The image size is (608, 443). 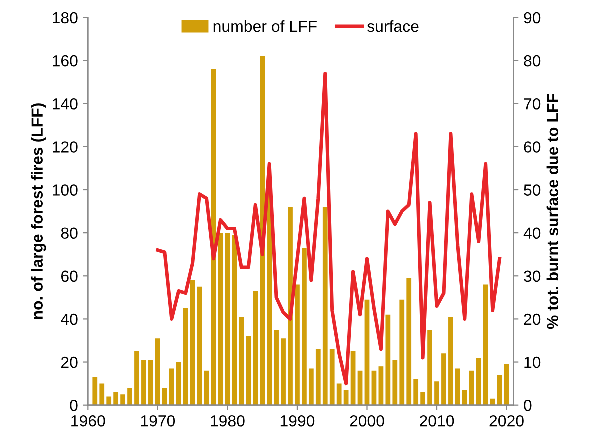 What do you see at coordinates (532, 320) in the screenshot?
I see `y2-tick-label: 20` at bounding box center [532, 320].